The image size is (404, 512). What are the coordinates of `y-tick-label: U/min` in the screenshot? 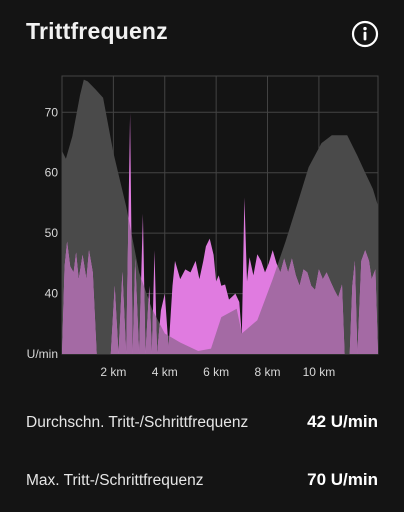 It's located at (42, 354).